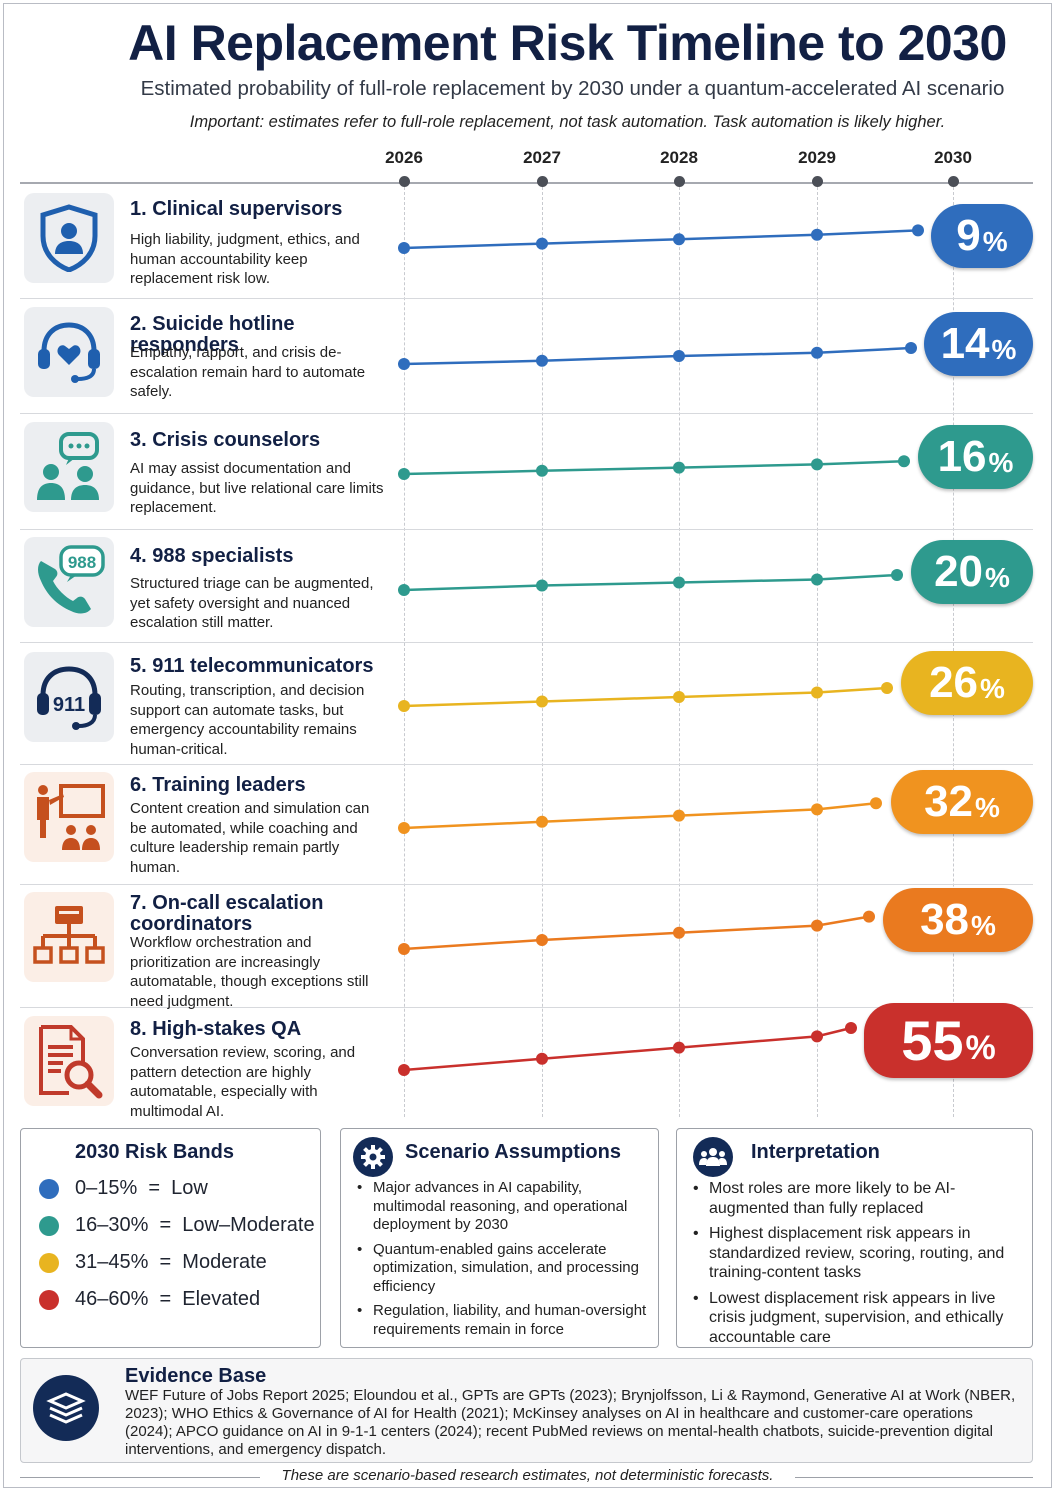 This screenshot has width=1055, height=1491. Describe the element at coordinates (196, 1376) in the screenshot. I see `evidence-title: Evidence Base` at that location.